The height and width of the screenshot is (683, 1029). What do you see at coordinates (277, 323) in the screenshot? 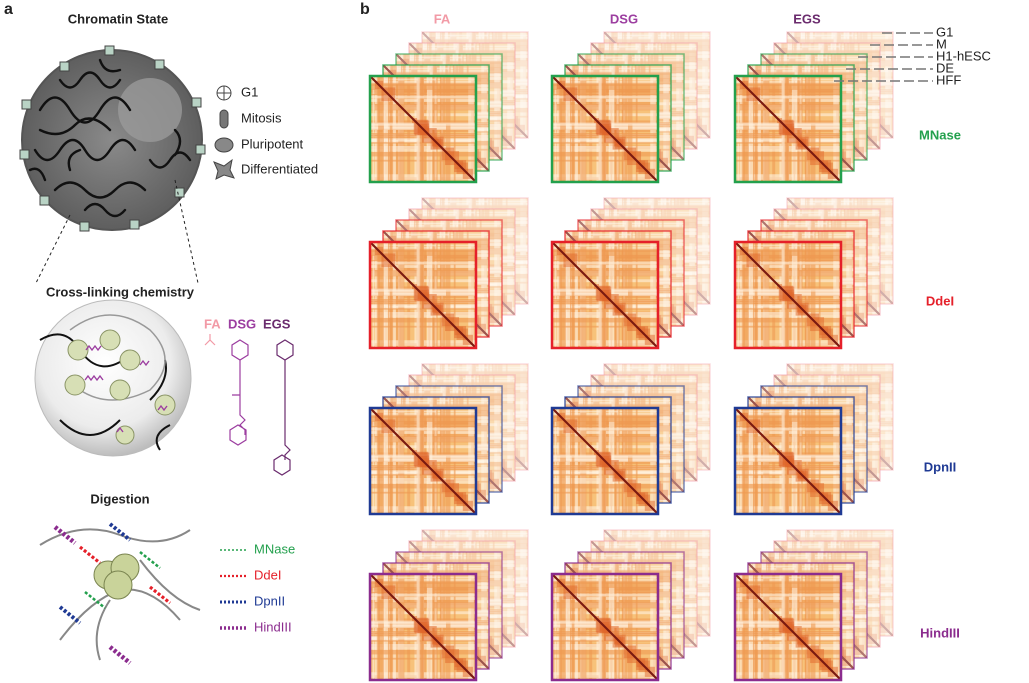
I see `reagent-label: EGS` at bounding box center [277, 323].